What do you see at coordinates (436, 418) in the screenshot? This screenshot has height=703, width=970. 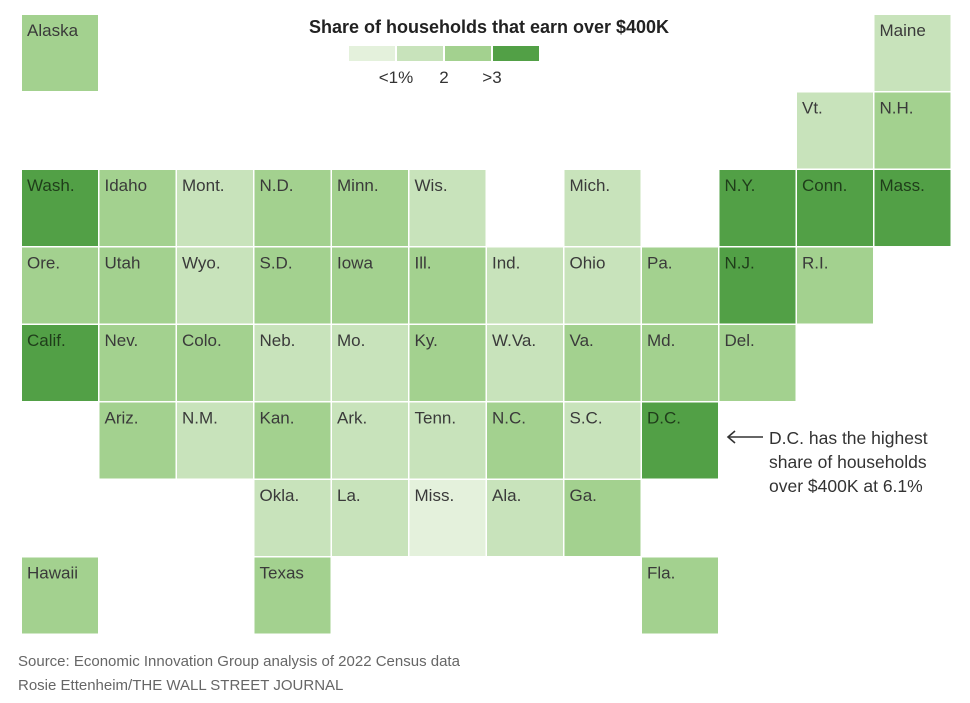 I see `state-label: Tenn.` at bounding box center [436, 418].